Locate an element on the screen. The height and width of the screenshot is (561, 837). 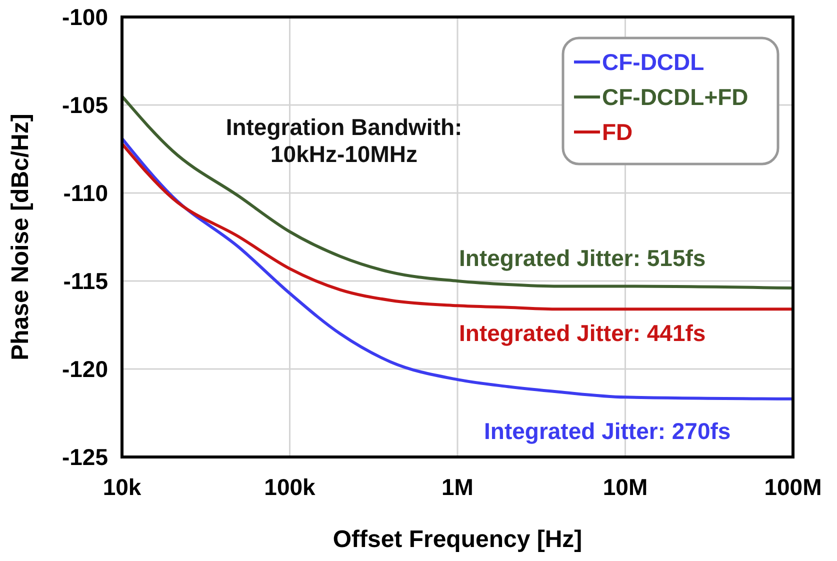
y-tick-label: -100 is located at coordinates (85, 17).